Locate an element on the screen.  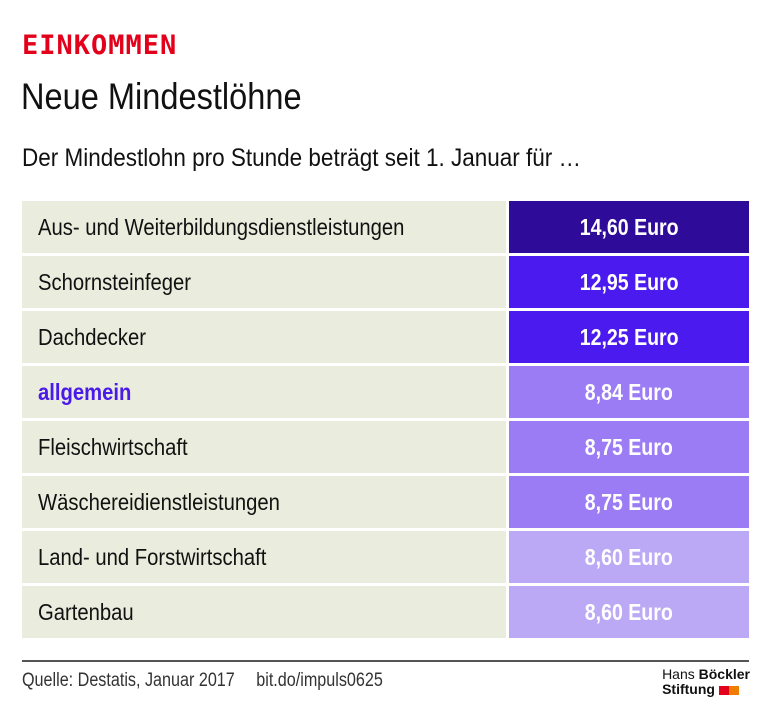
kicker: EINKOMMEN is located at coordinates (100, 45).